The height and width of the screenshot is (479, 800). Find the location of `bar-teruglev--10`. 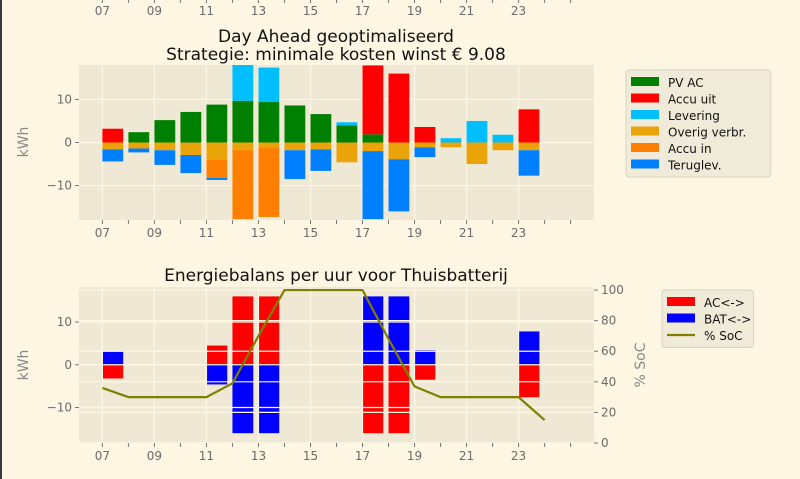

bar-teruglev--10 is located at coordinates (191, 164).